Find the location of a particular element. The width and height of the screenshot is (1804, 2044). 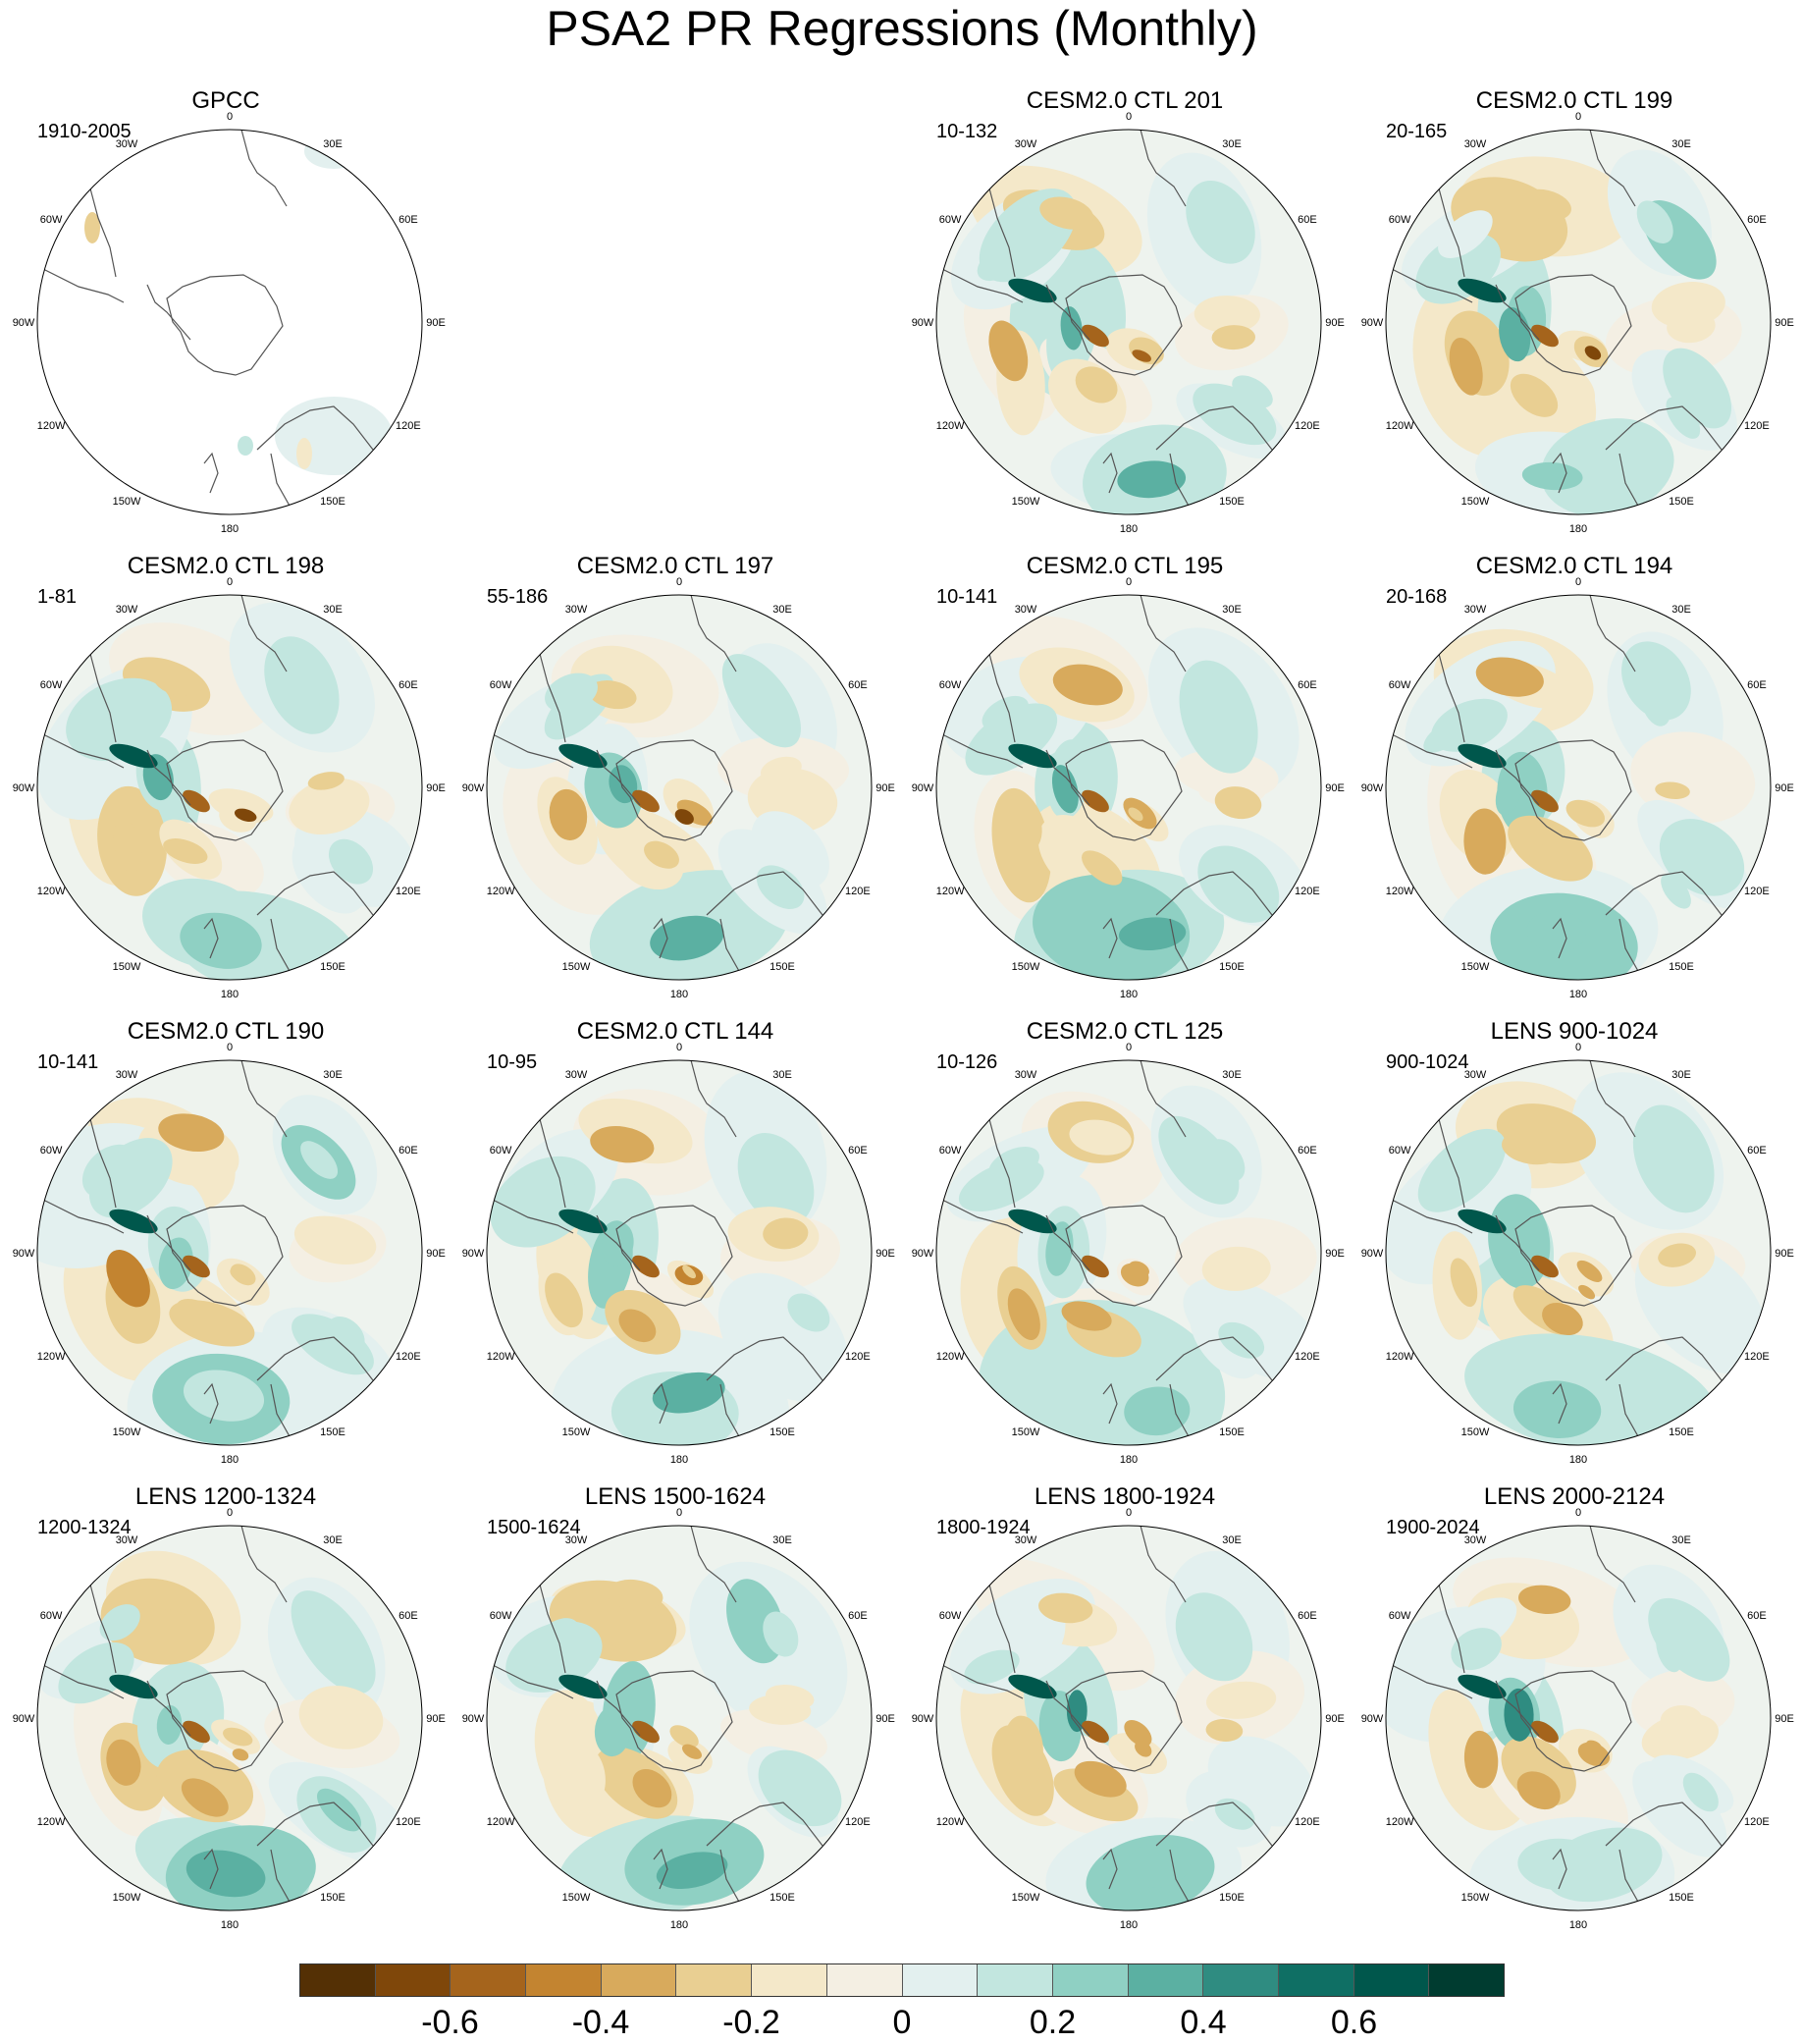

colorbar-segment is located at coordinates (1316, 1980).